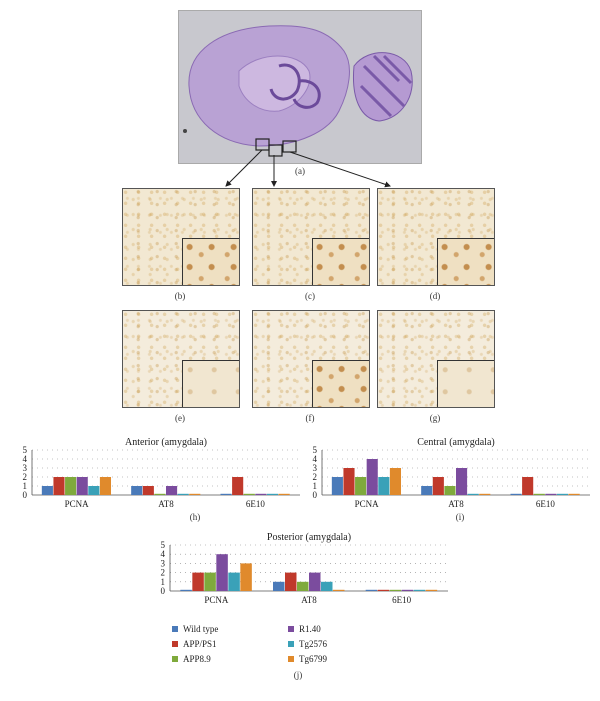  Describe the element at coordinates (298, 675) in the screenshot. I see `panel-j-label: (j)` at that location.